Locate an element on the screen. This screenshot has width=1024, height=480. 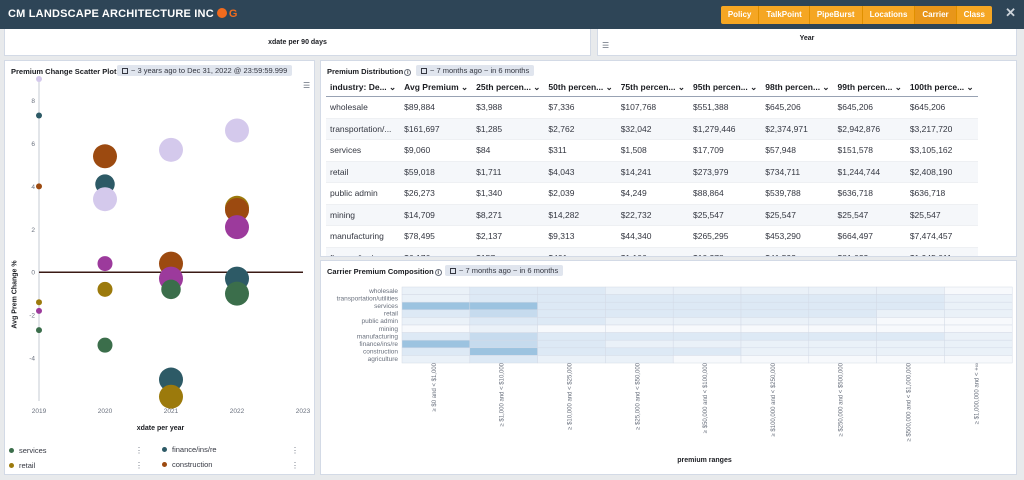
nav-locations: Locations is located at coordinates (889, 15).